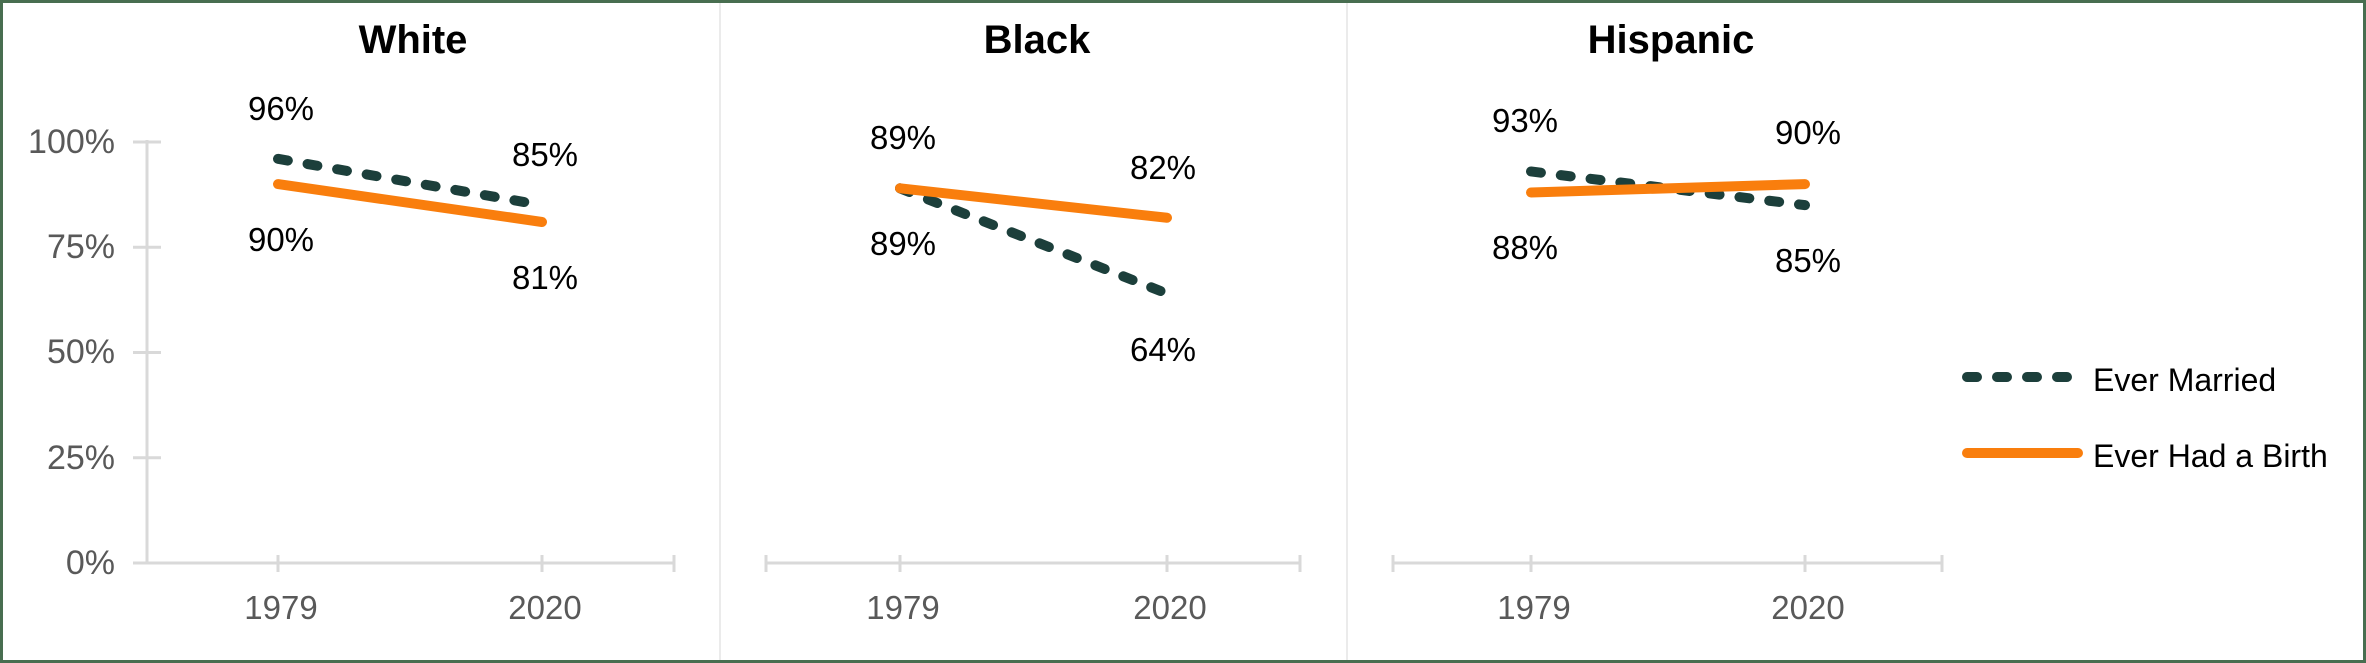 This screenshot has height=663, width=2366. Describe the element at coordinates (1525, 247) in the screenshot. I see `data-label-hispanic-birth-1979: 88%` at that location.